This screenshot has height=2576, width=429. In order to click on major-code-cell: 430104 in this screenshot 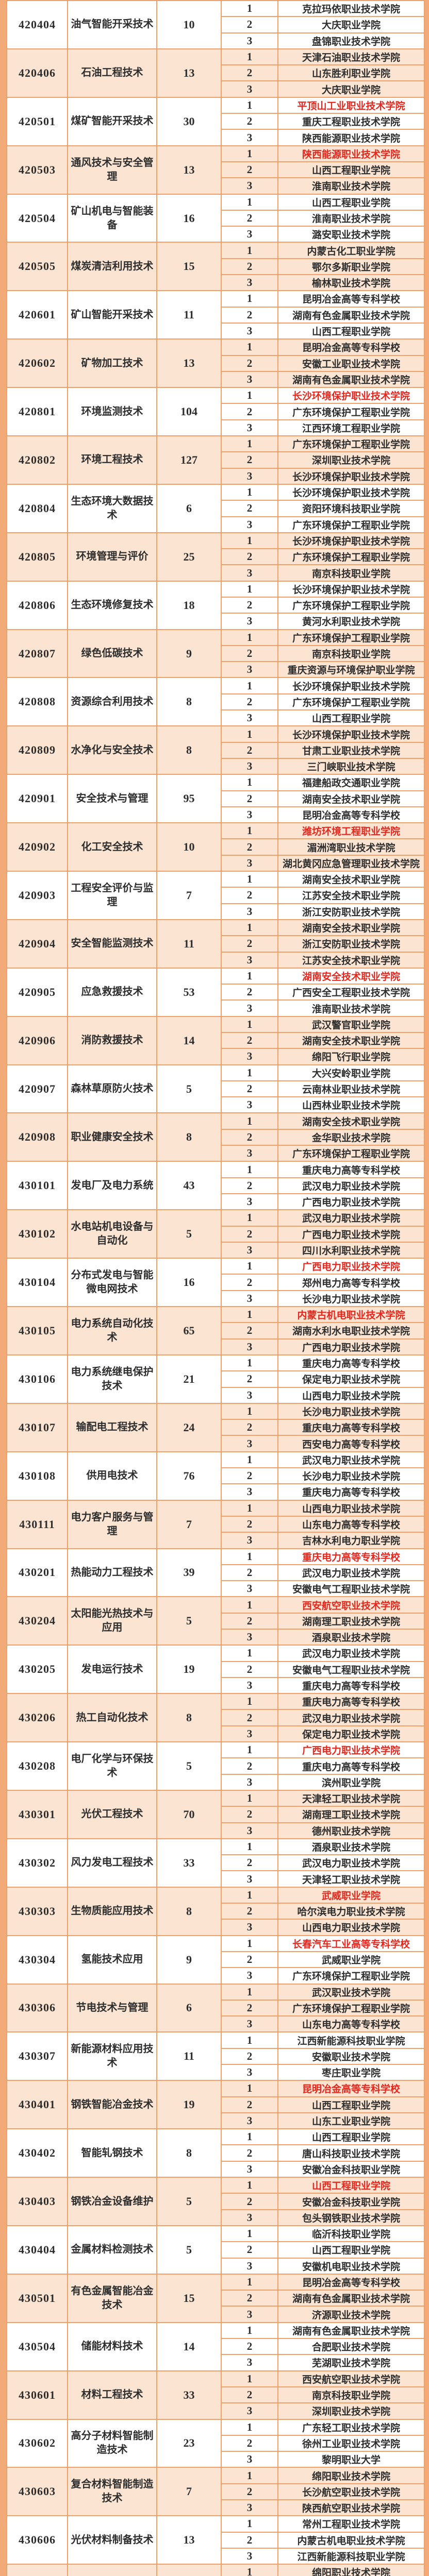, I will do `click(37, 1283)`.